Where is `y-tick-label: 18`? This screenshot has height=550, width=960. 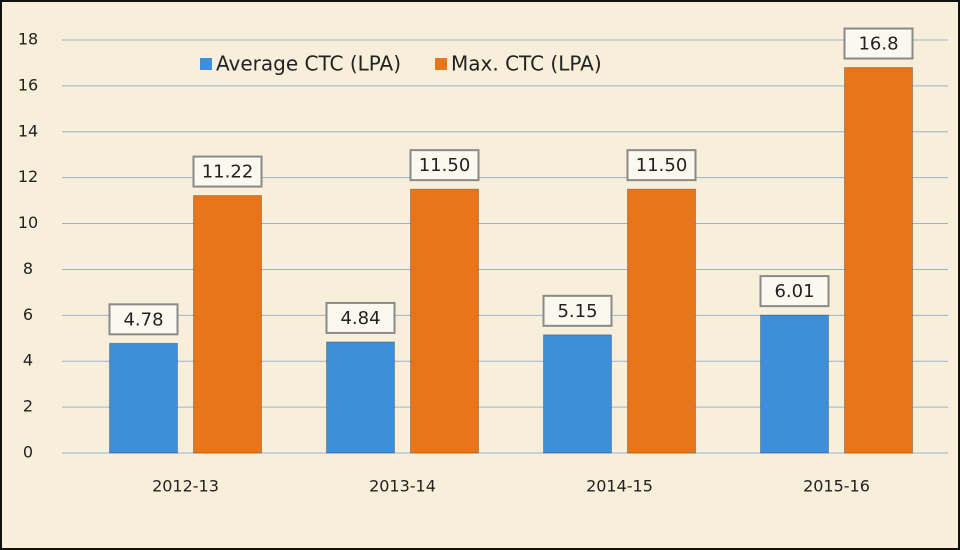 y-tick-label: 18 is located at coordinates (28, 39).